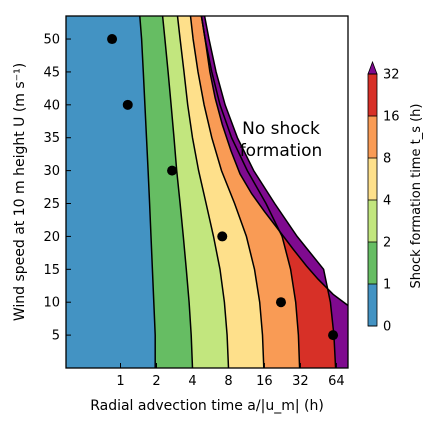 The height and width of the screenshot is (441, 437). I want to click on x-axis: 1 2 4 8 16 32 64, so click(230, 376).